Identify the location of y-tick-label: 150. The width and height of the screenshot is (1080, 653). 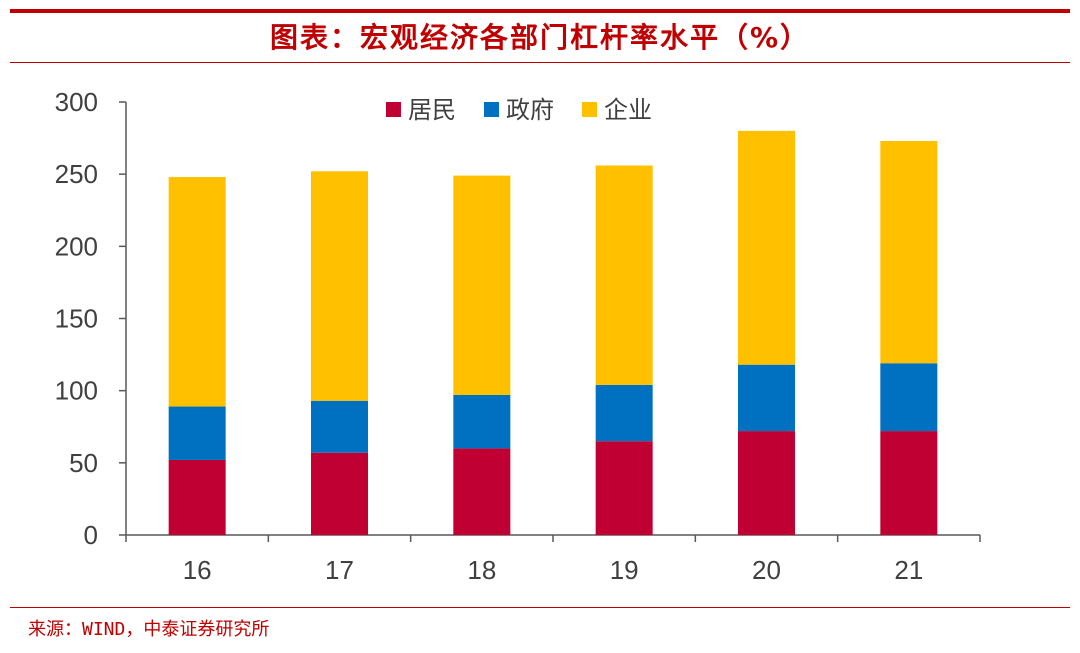
(76, 319).